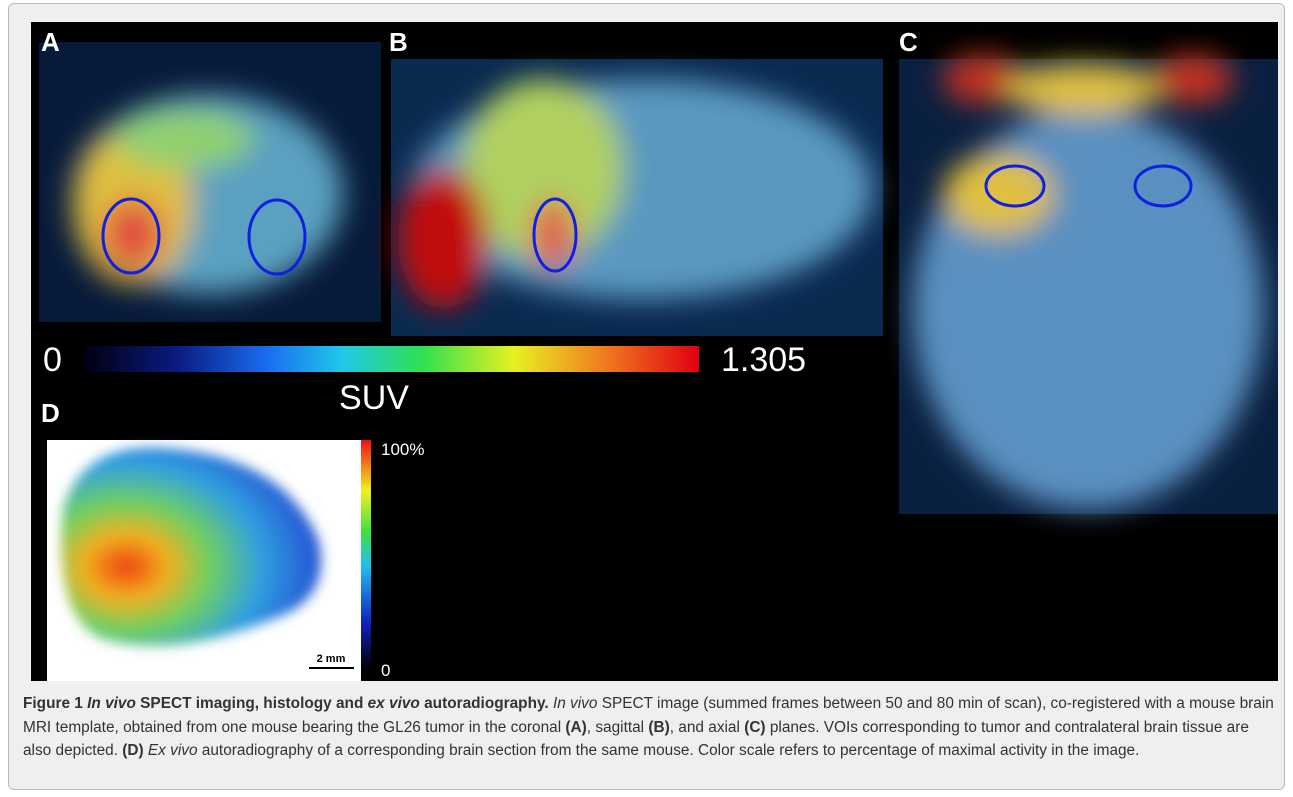 The image size is (1293, 797). Describe the element at coordinates (50, 413) in the screenshot. I see `panel-label: D` at that location.